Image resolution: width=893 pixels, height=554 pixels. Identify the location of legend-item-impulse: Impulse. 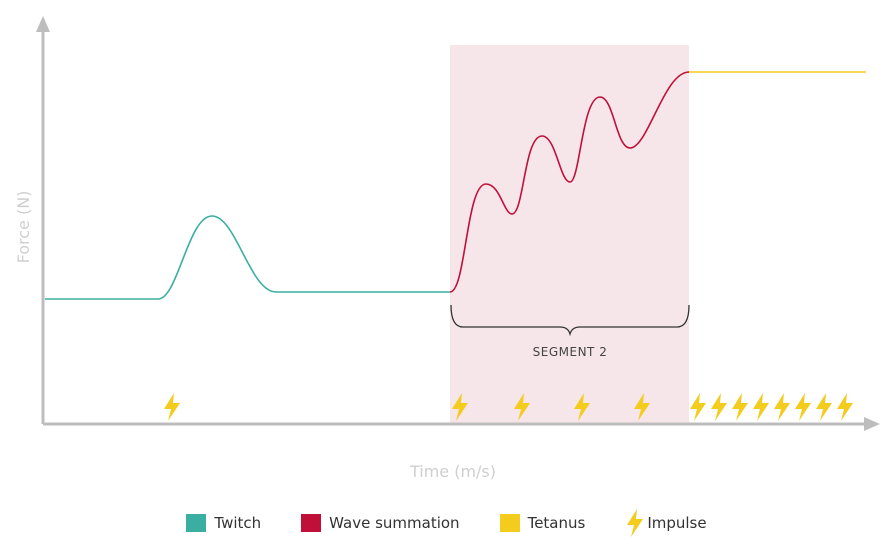
(666, 523).